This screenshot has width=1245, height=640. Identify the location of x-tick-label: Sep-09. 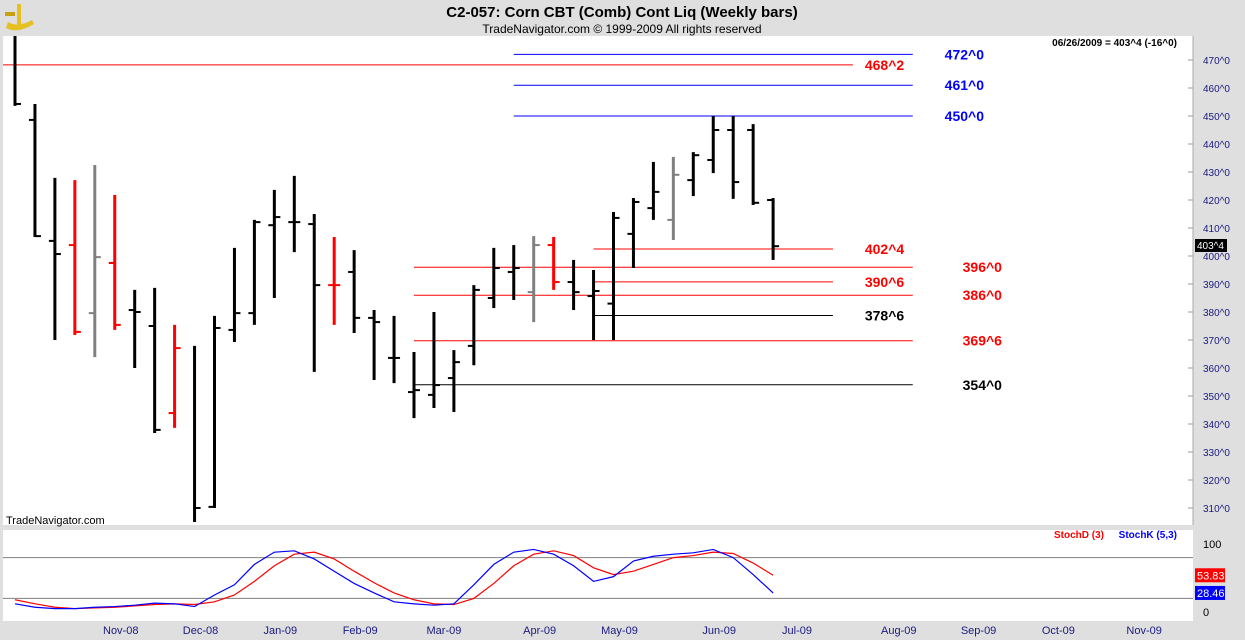
(978, 631).